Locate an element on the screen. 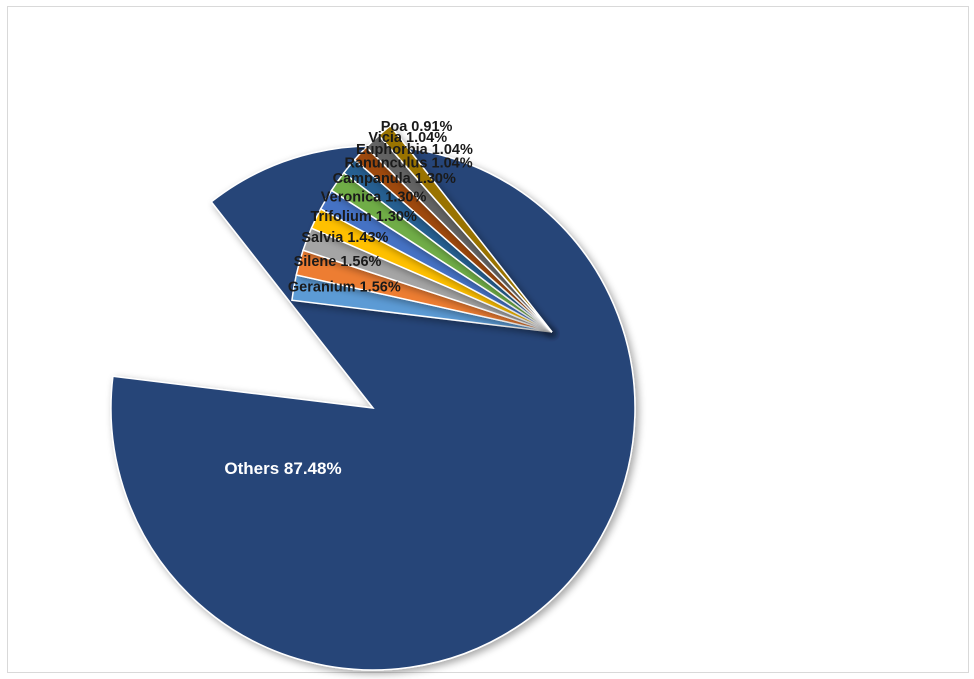  exploded-slice-group is located at coordinates (422, 228).